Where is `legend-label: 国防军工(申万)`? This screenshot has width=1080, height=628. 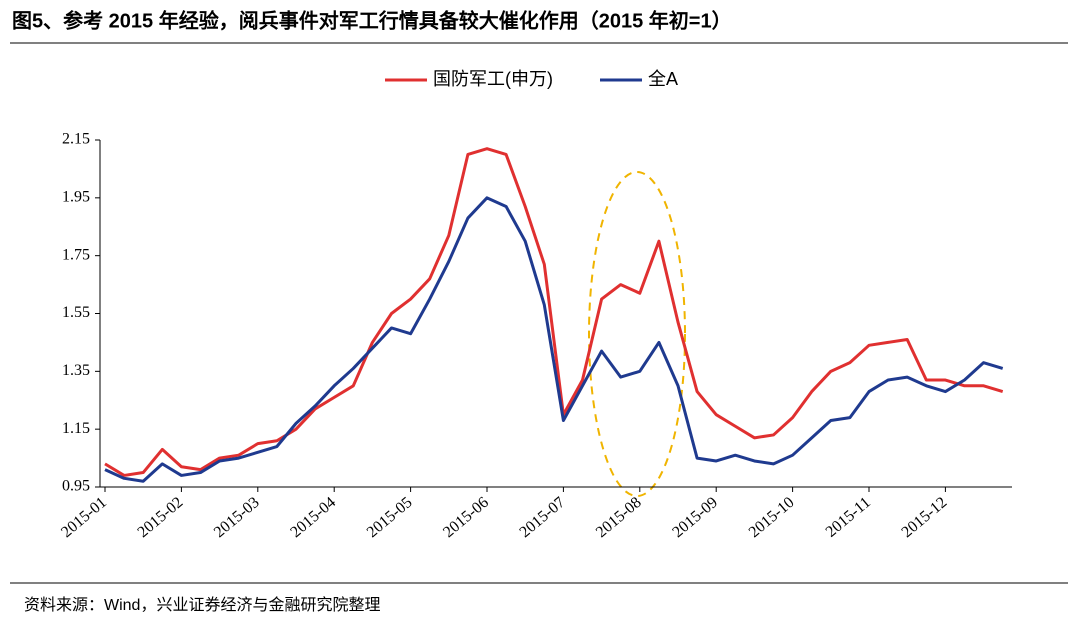
legend-label: 国防军工(申万) is located at coordinates (493, 79).